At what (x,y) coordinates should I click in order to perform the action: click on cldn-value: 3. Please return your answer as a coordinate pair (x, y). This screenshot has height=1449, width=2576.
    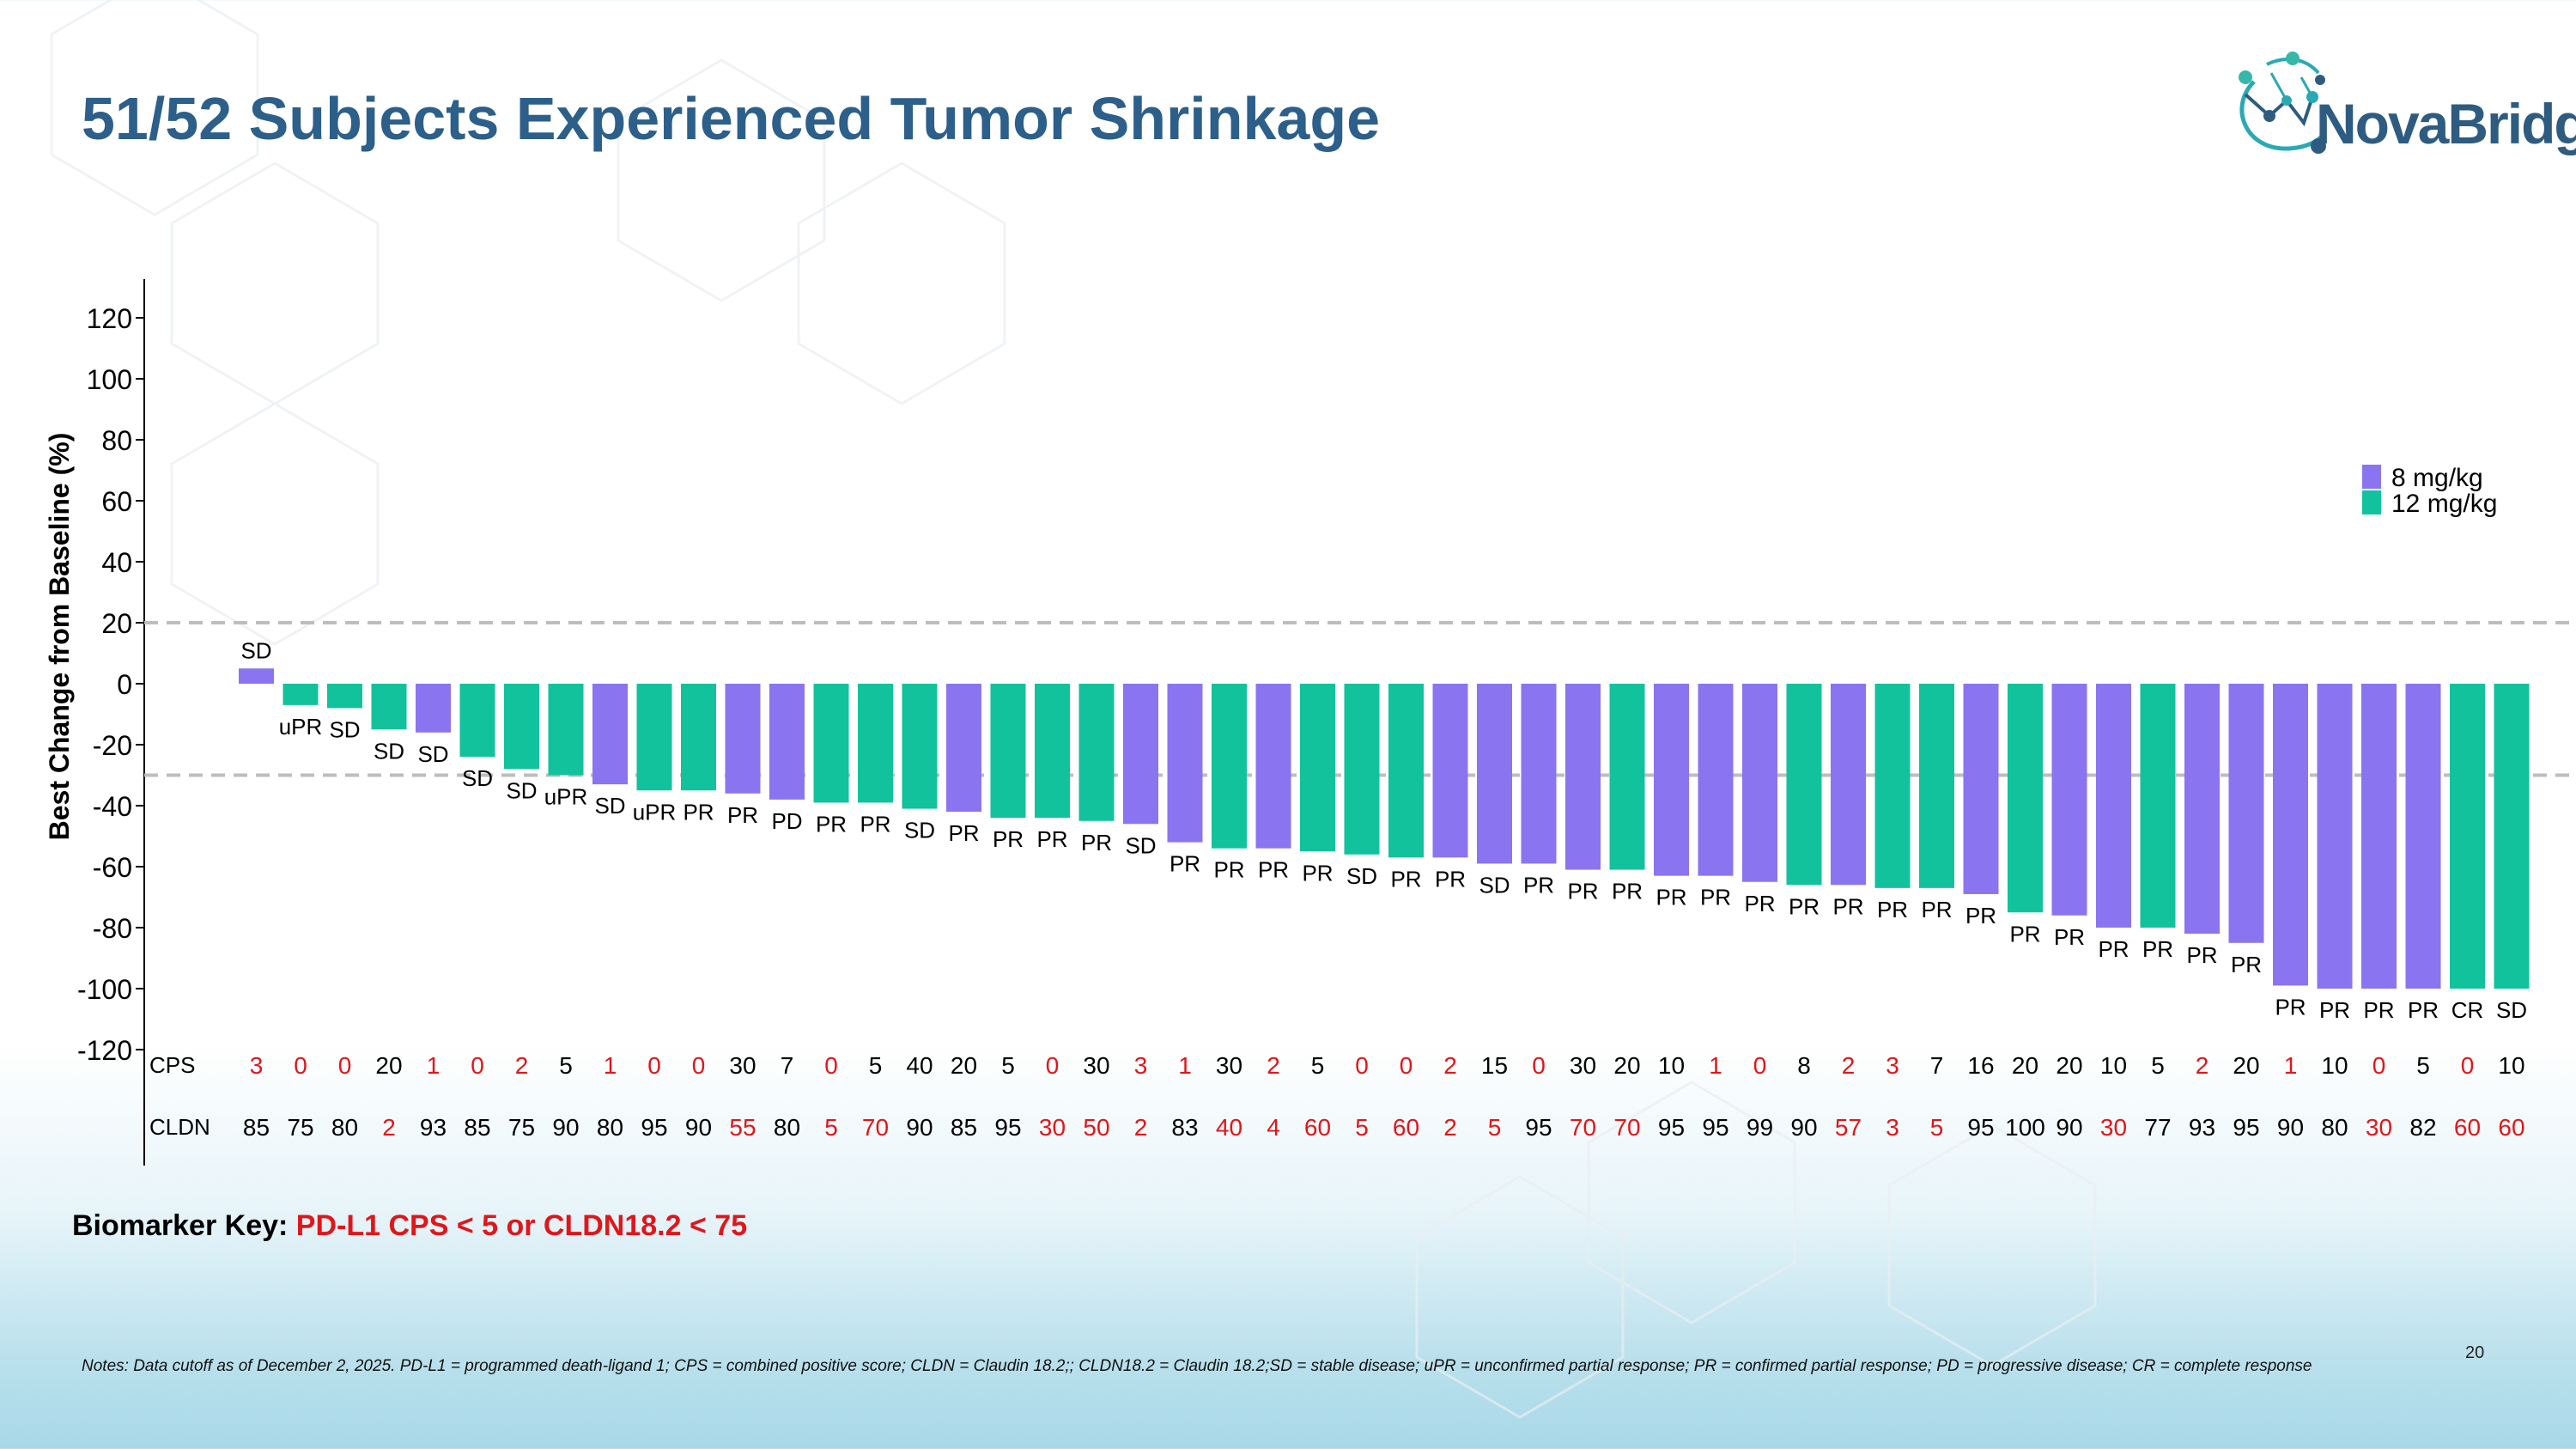
    Looking at the image, I should click on (1893, 1127).